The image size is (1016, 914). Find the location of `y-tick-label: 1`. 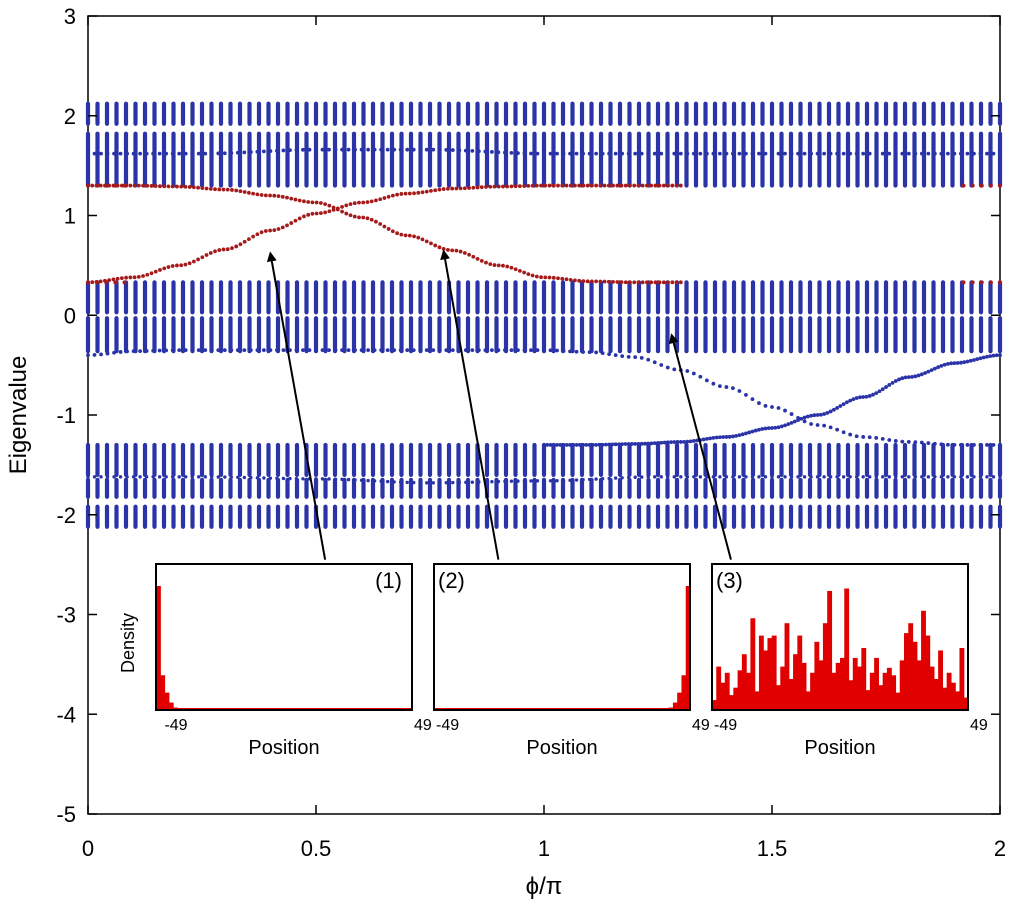

y-tick-label: 1 is located at coordinates (70, 216).